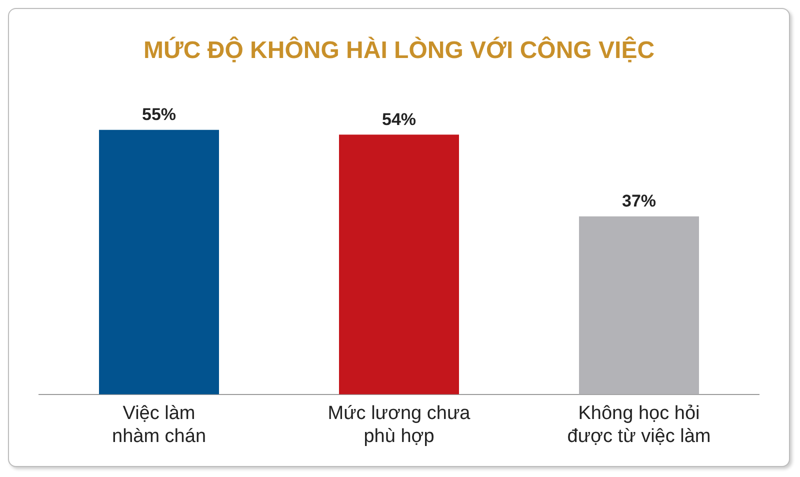 This screenshot has width=800, height=477. I want to click on x-tick-label: Không học hỏi được từ việc làm, so click(639, 425).